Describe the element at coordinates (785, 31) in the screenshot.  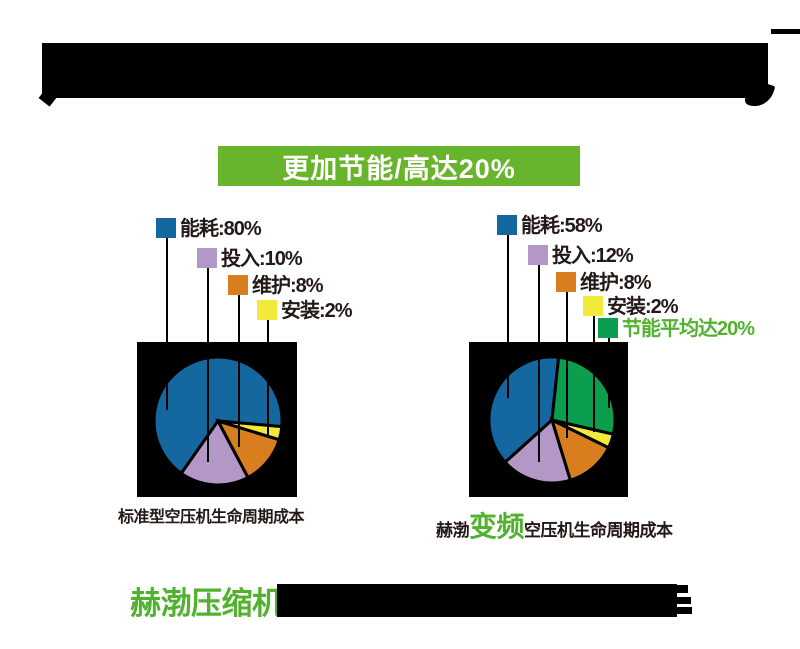
I see `title-top-right-fragment` at that location.